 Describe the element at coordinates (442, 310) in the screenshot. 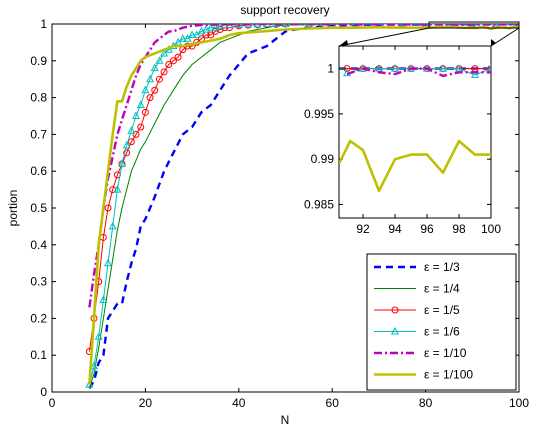

I see `legend-label-3: ε = 1/5` at that location.